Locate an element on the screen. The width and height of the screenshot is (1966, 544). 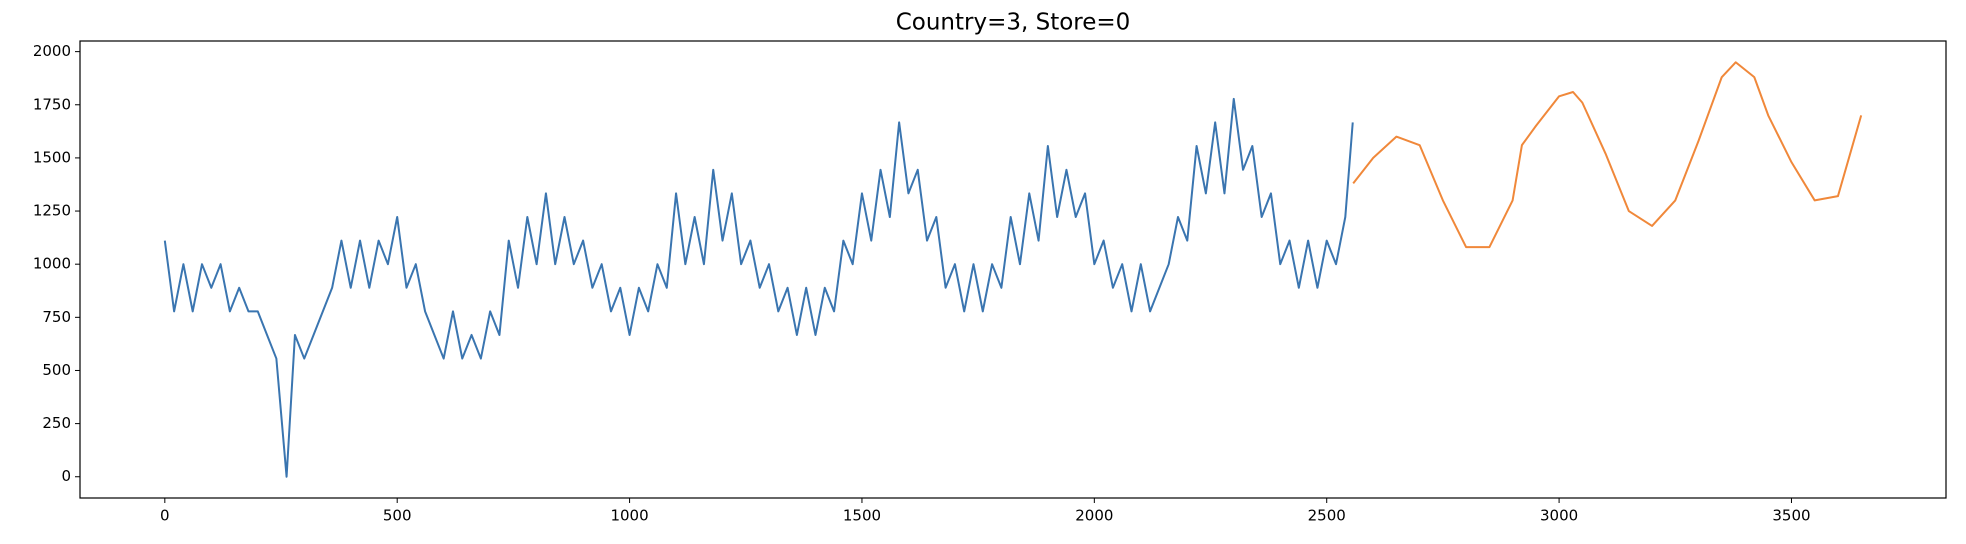
x-tick-label: 1000 is located at coordinates (629, 516).